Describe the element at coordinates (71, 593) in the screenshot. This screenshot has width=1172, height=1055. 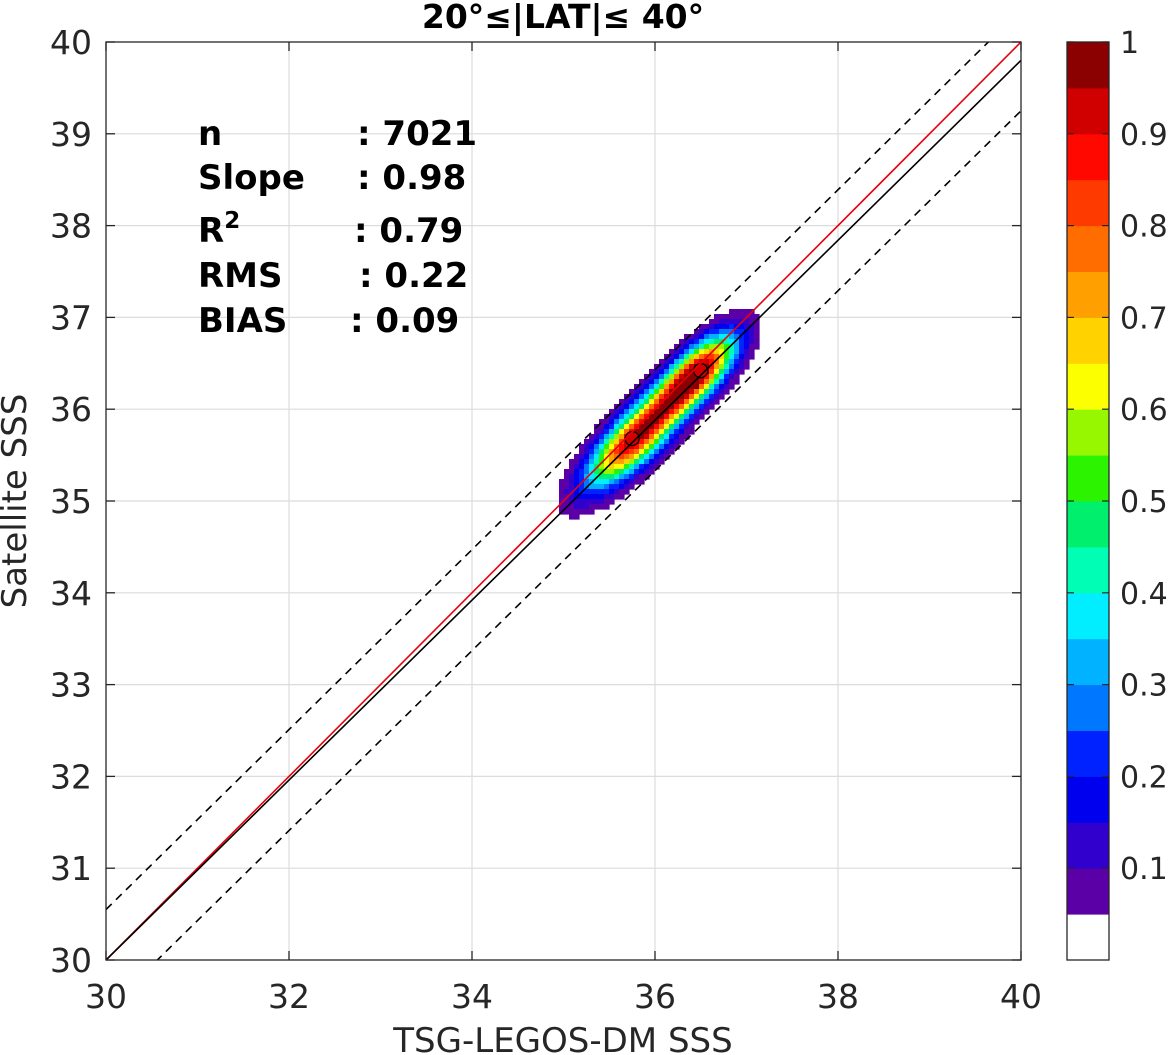
I see `y-tick-label: 34` at that location.